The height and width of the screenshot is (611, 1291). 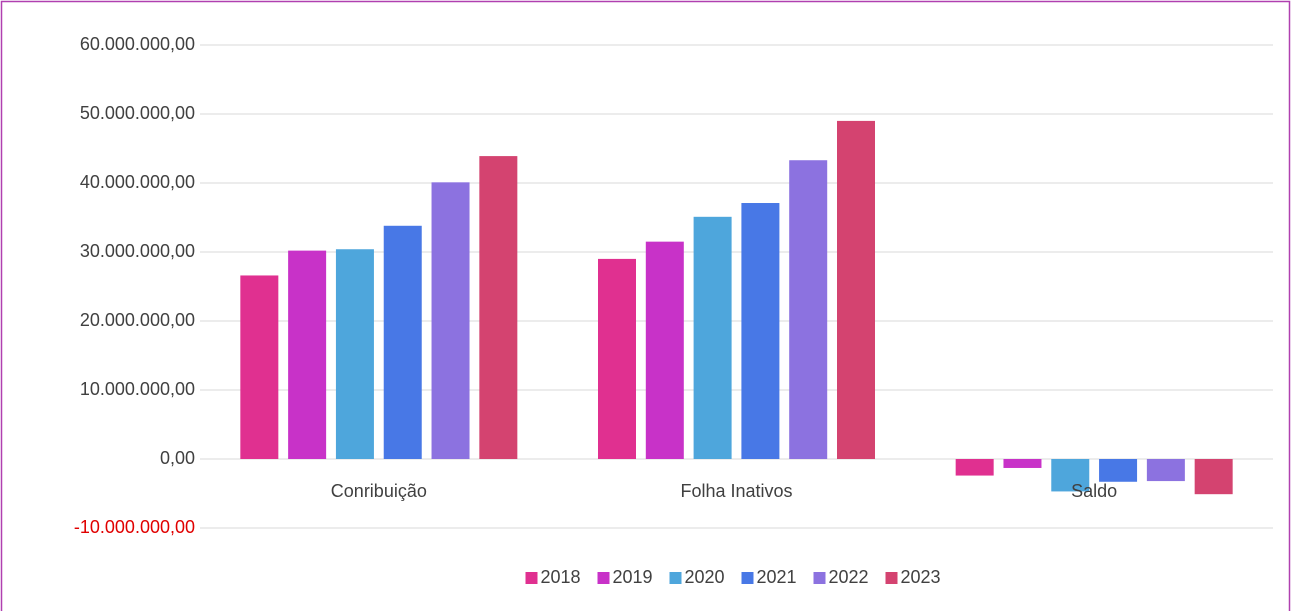 What do you see at coordinates (921, 577) in the screenshot?
I see `legend-label: 2023` at bounding box center [921, 577].